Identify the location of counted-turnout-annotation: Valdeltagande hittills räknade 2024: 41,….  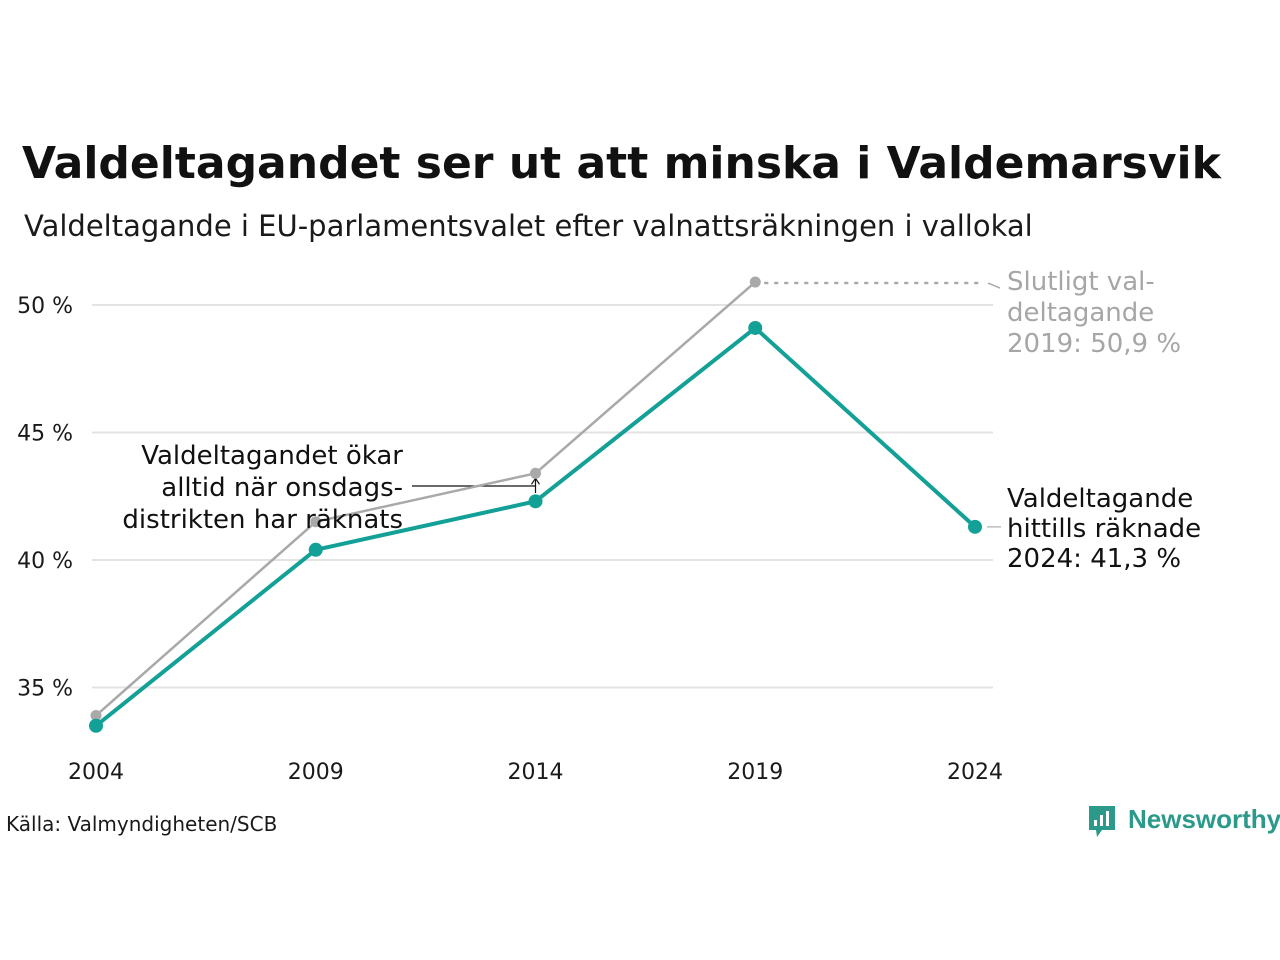
(1104, 529).